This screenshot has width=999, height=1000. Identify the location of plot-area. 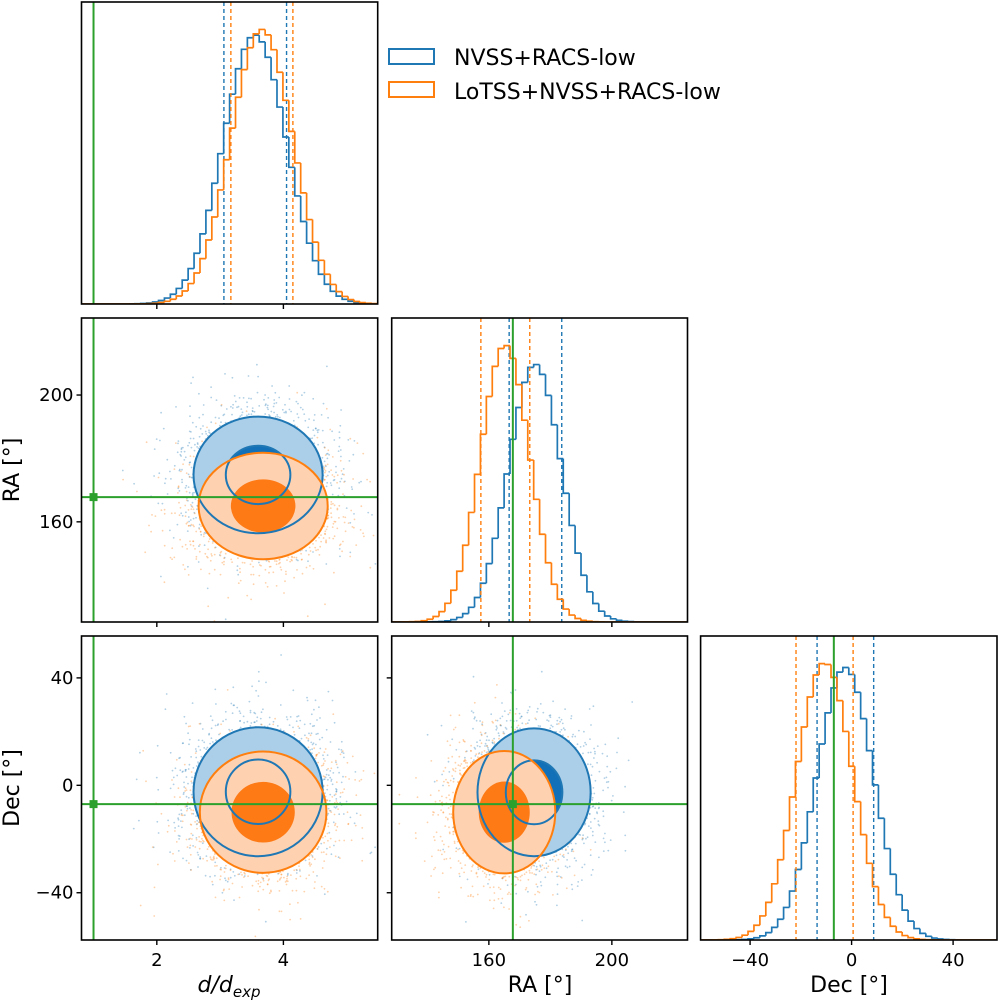
(229, 153).